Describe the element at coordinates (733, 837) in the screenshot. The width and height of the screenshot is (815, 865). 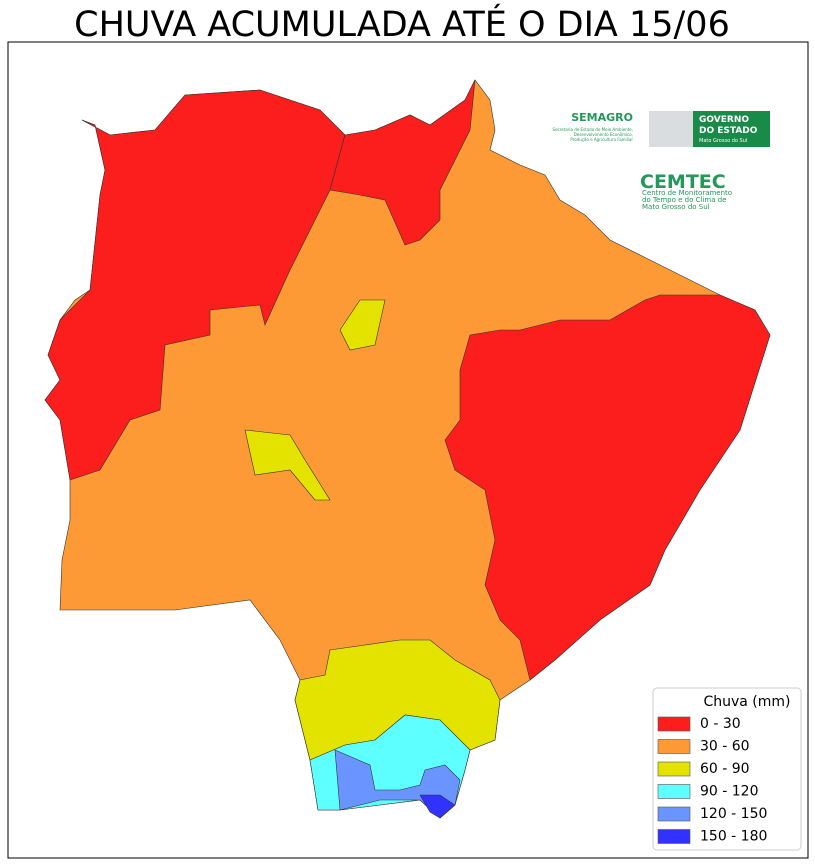
I see `legend-label: 150 - 180` at that location.